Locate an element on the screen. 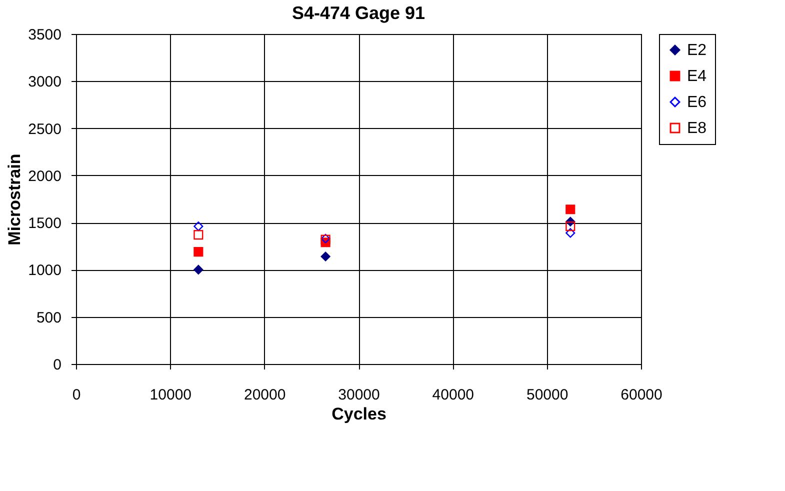 This screenshot has height=491, width=785. chart-title: S4-474 Gage 91 is located at coordinates (359, 13).